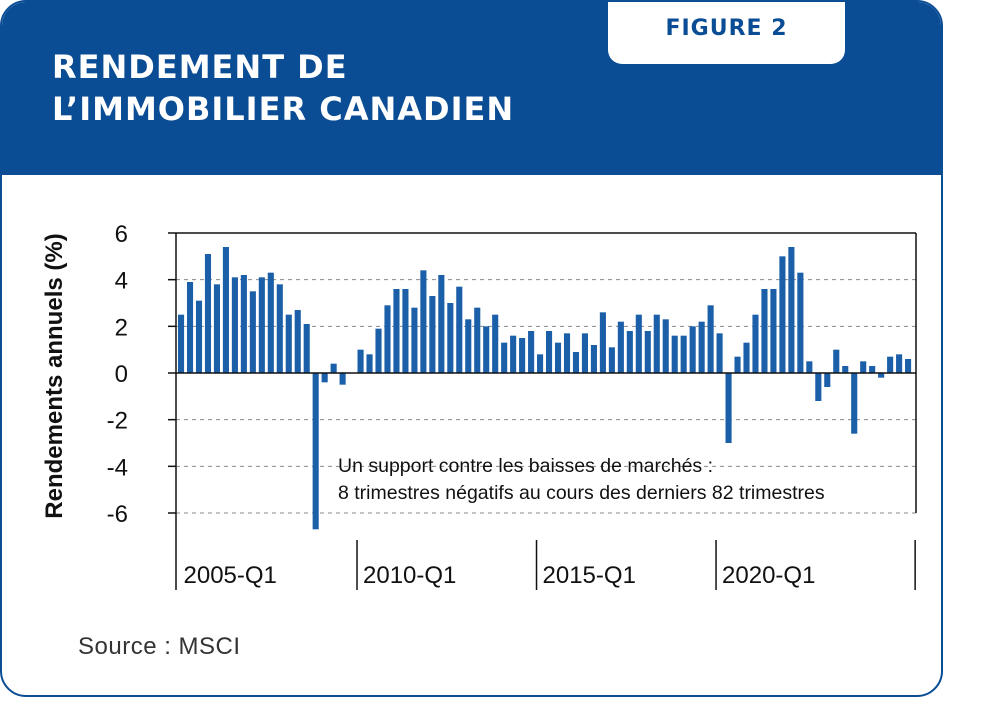  I want to click on y-tick-label: -4, so click(117, 467).